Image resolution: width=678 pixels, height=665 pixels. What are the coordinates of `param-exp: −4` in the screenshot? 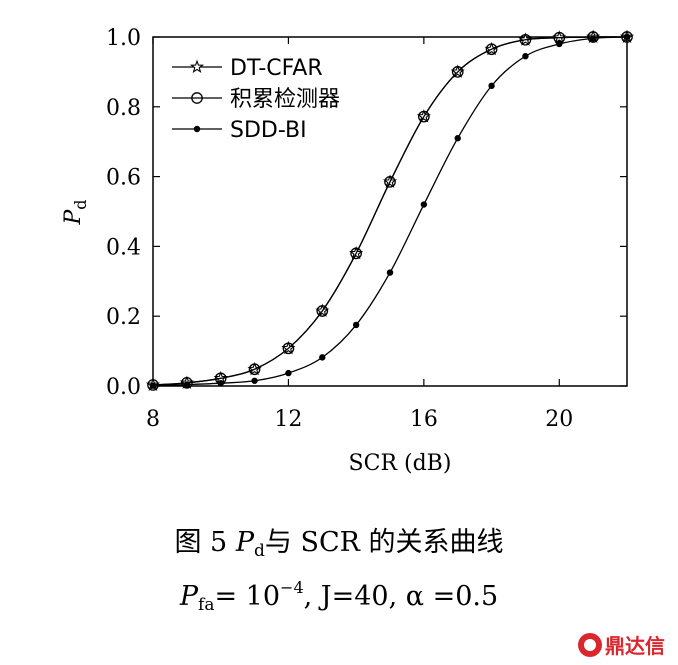 It's located at (292, 587).